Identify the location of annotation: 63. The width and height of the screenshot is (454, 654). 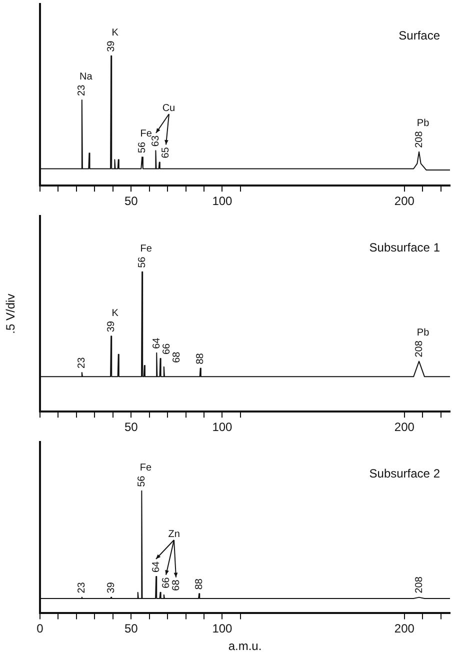
(156, 141).